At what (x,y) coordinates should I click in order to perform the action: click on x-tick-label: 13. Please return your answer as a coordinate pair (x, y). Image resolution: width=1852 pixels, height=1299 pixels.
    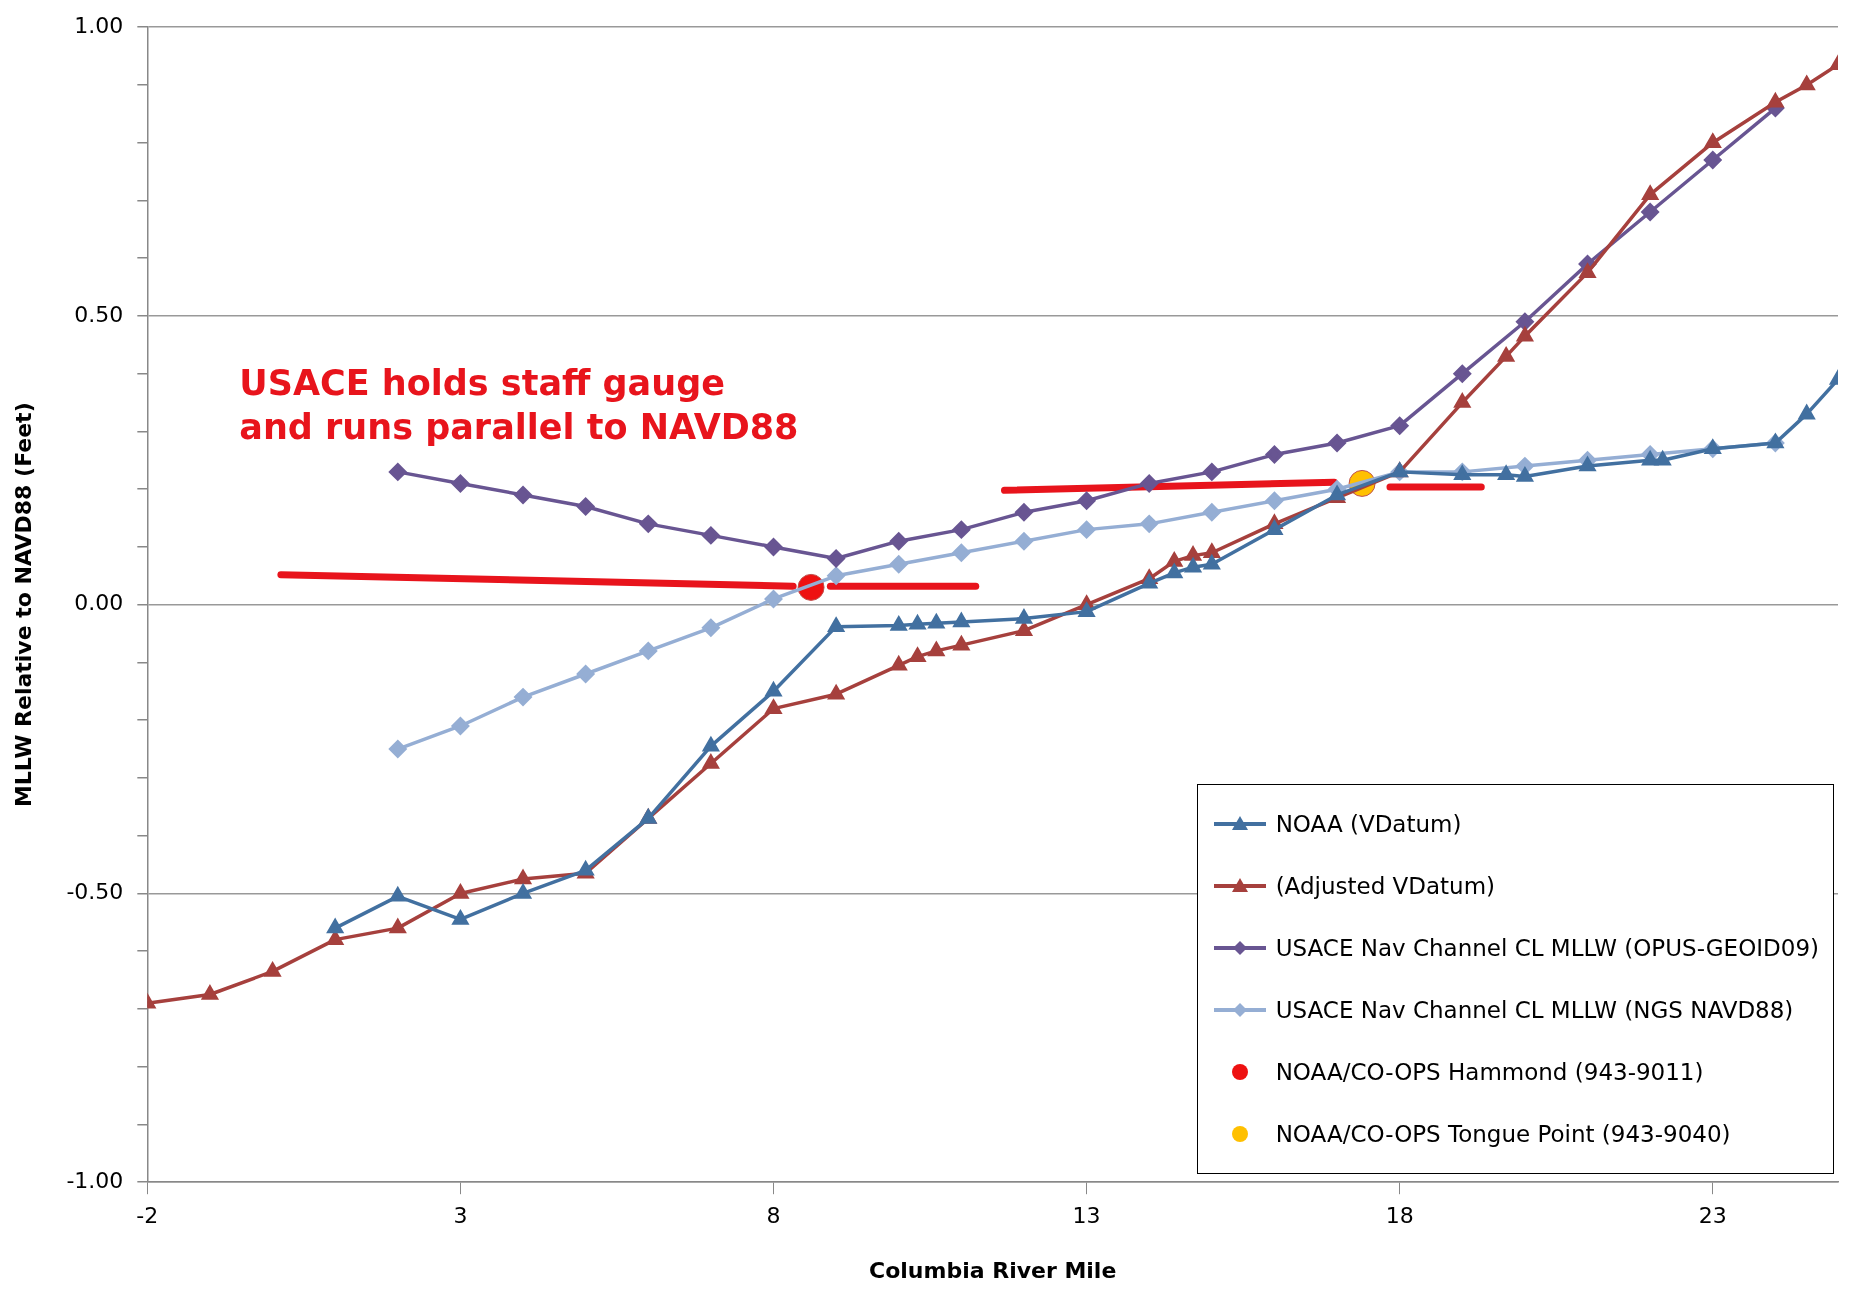
    Looking at the image, I should click on (1086, 1216).